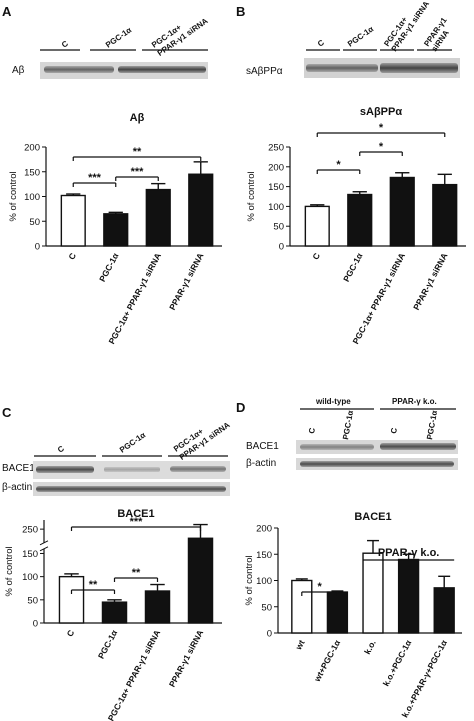  I want to click on chart-c-sig-label-0: **, so click(93, 585).